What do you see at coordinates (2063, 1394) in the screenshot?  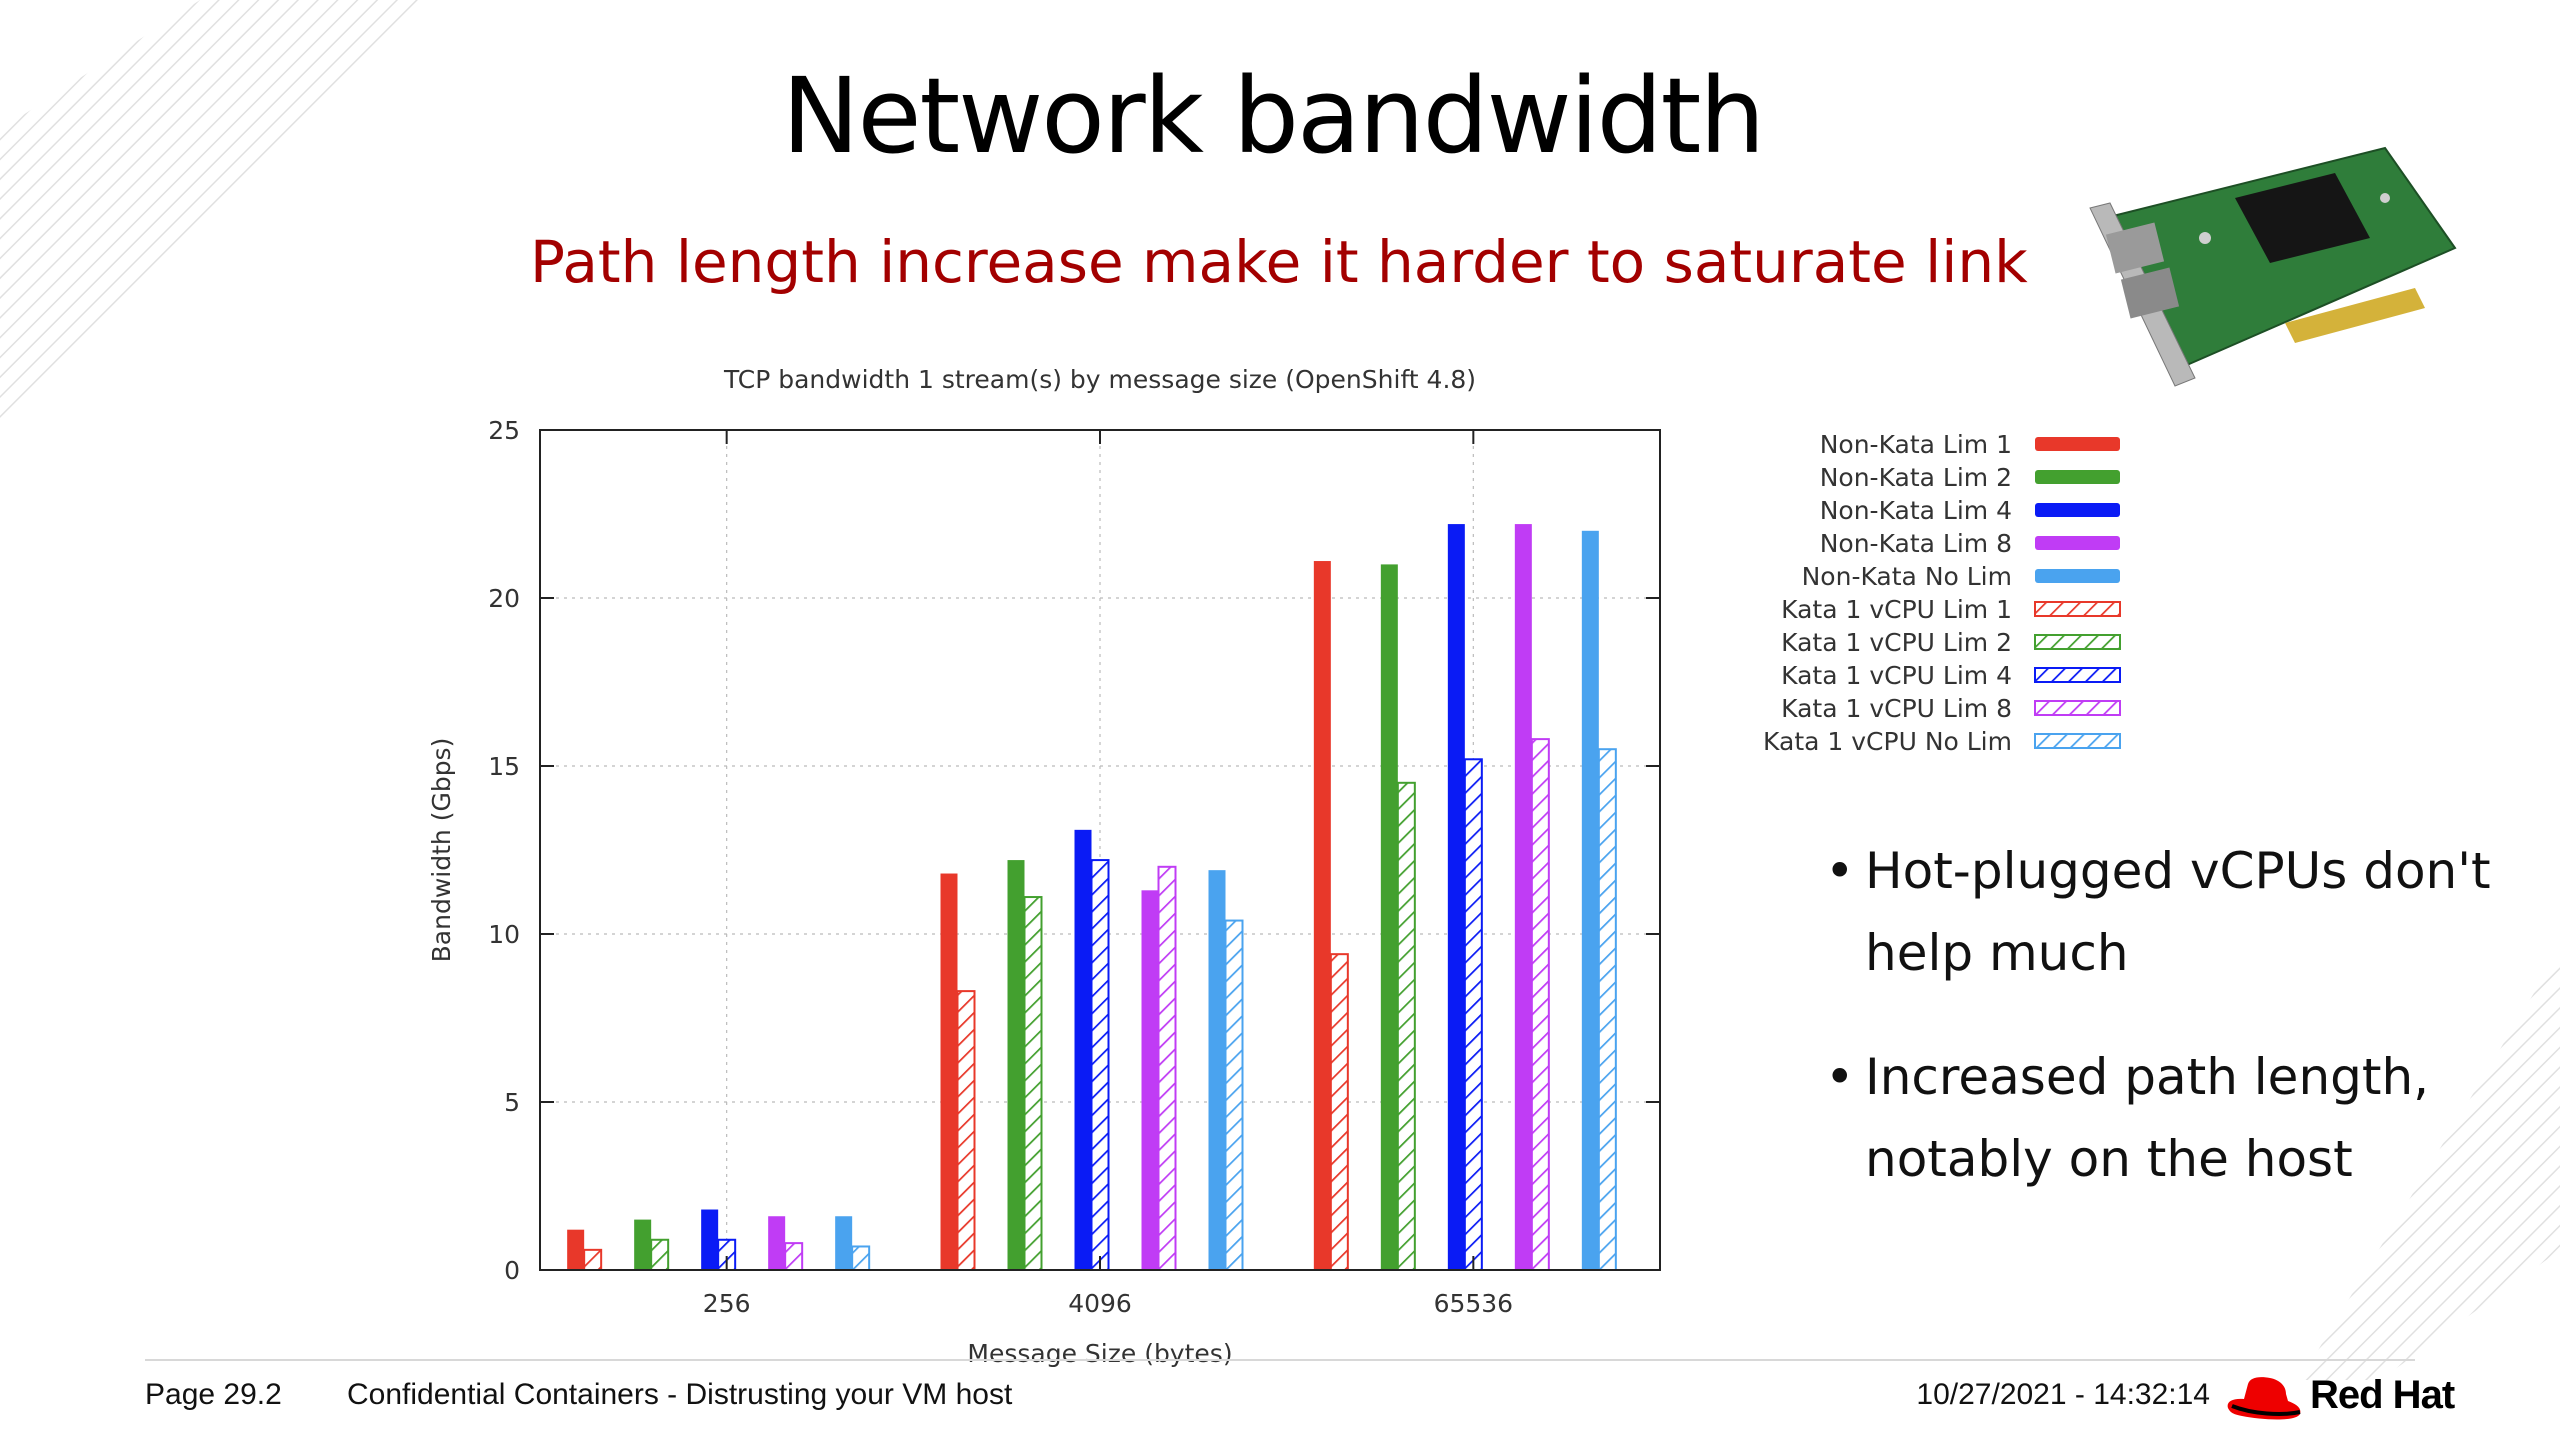 I see `footer-datetime: 10/27/2021 - 14:32:14` at bounding box center [2063, 1394].